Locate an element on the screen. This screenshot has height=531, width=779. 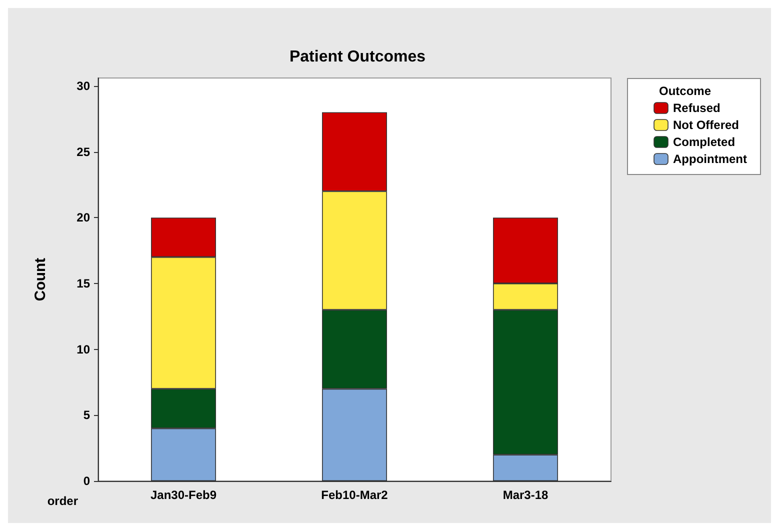
y-tick-label: 25 is located at coordinates (83, 151).